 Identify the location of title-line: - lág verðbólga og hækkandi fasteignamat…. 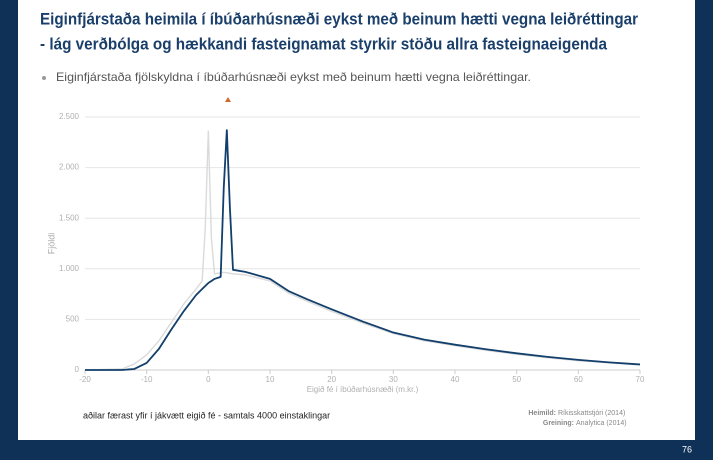
(323, 43).